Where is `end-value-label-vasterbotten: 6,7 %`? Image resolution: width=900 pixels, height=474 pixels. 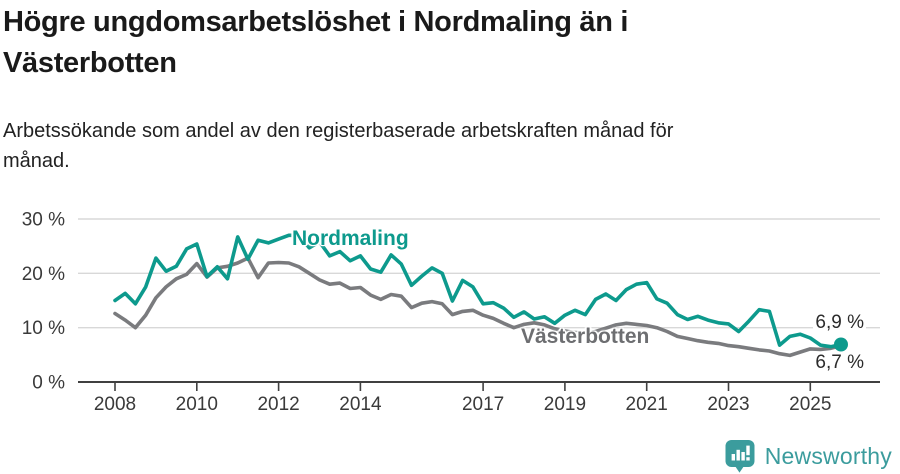
end-value-label-vasterbotten: 6,7 % is located at coordinates (839, 363).